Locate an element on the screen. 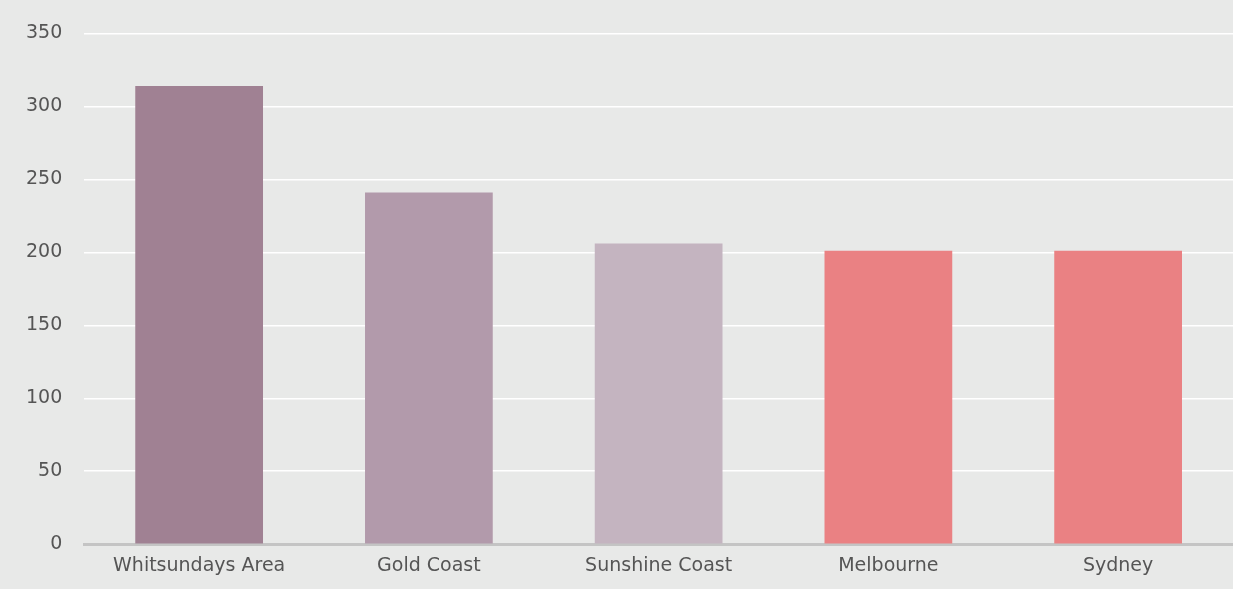 This screenshot has width=1233, height=589. y-tick-label: 150 is located at coordinates (44, 323).